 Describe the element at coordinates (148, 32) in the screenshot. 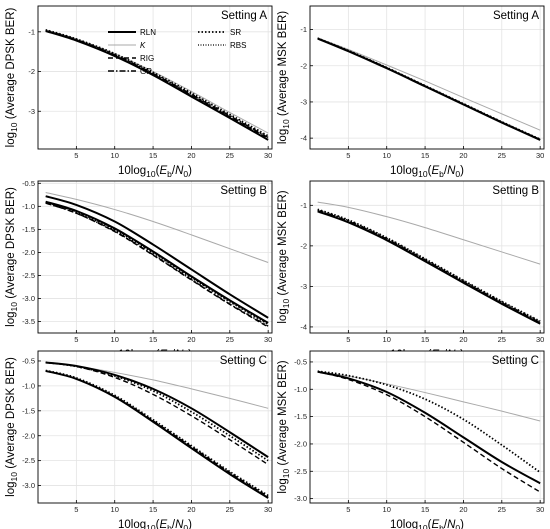

I see `legend-label-rln: RLN` at that location.